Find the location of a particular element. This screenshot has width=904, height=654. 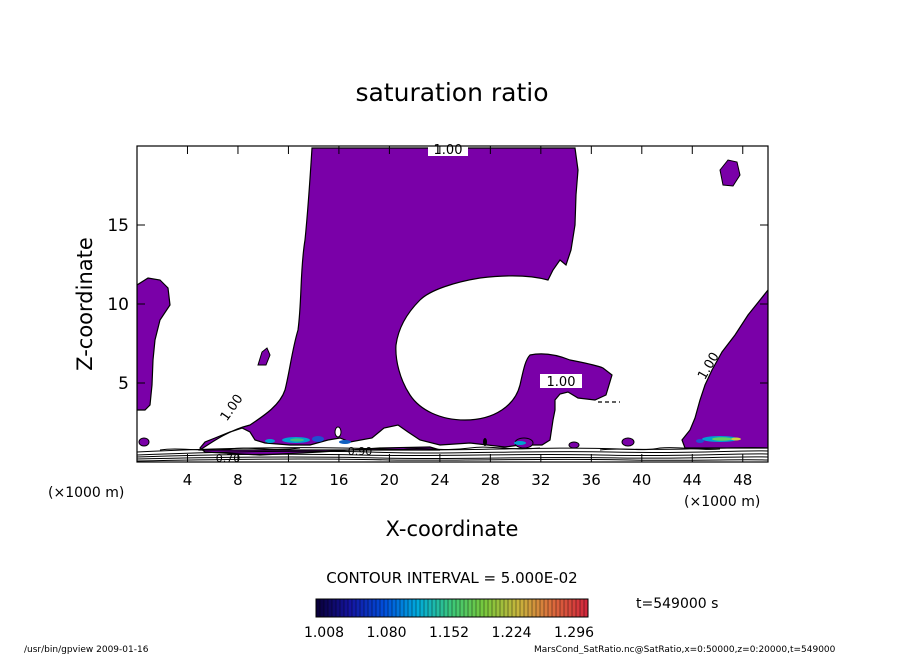

x-axis-title: X-coordinate is located at coordinates (452, 529).